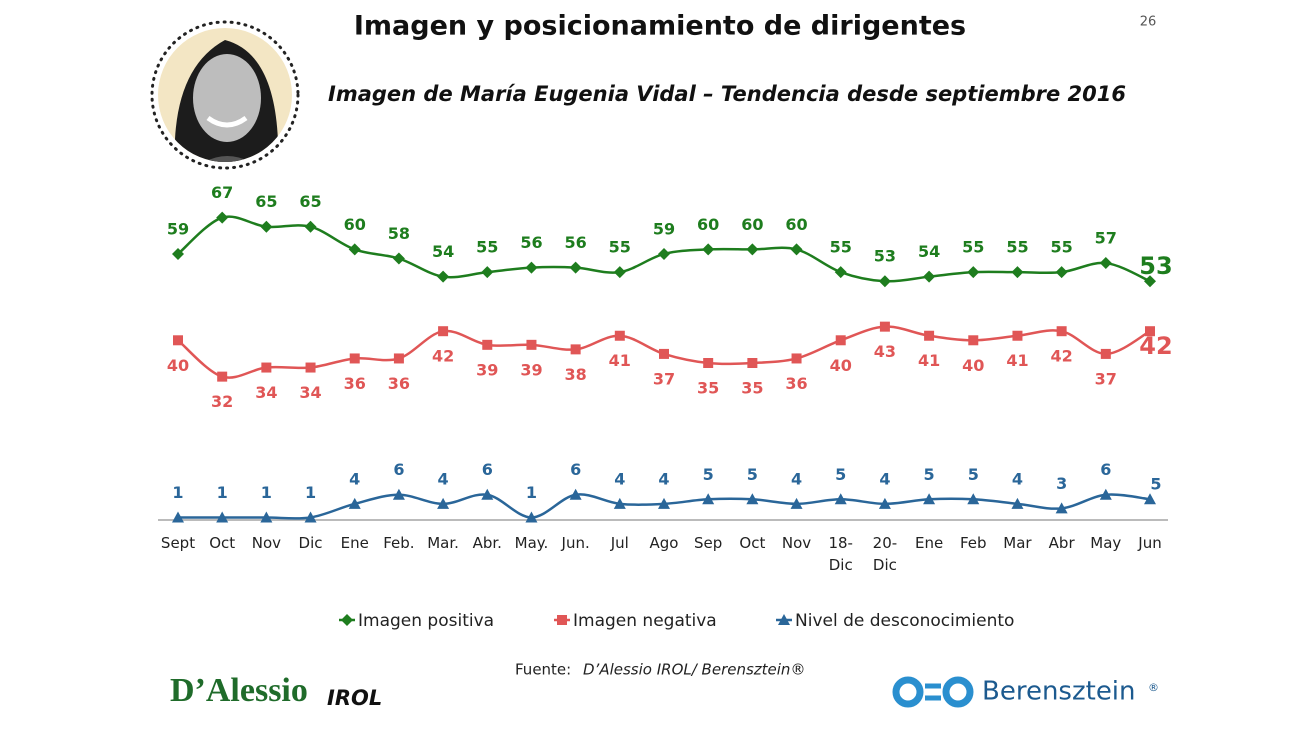  What do you see at coordinates (355, 543) in the screenshot?
I see `x-tick-label: Ene` at bounding box center [355, 543].